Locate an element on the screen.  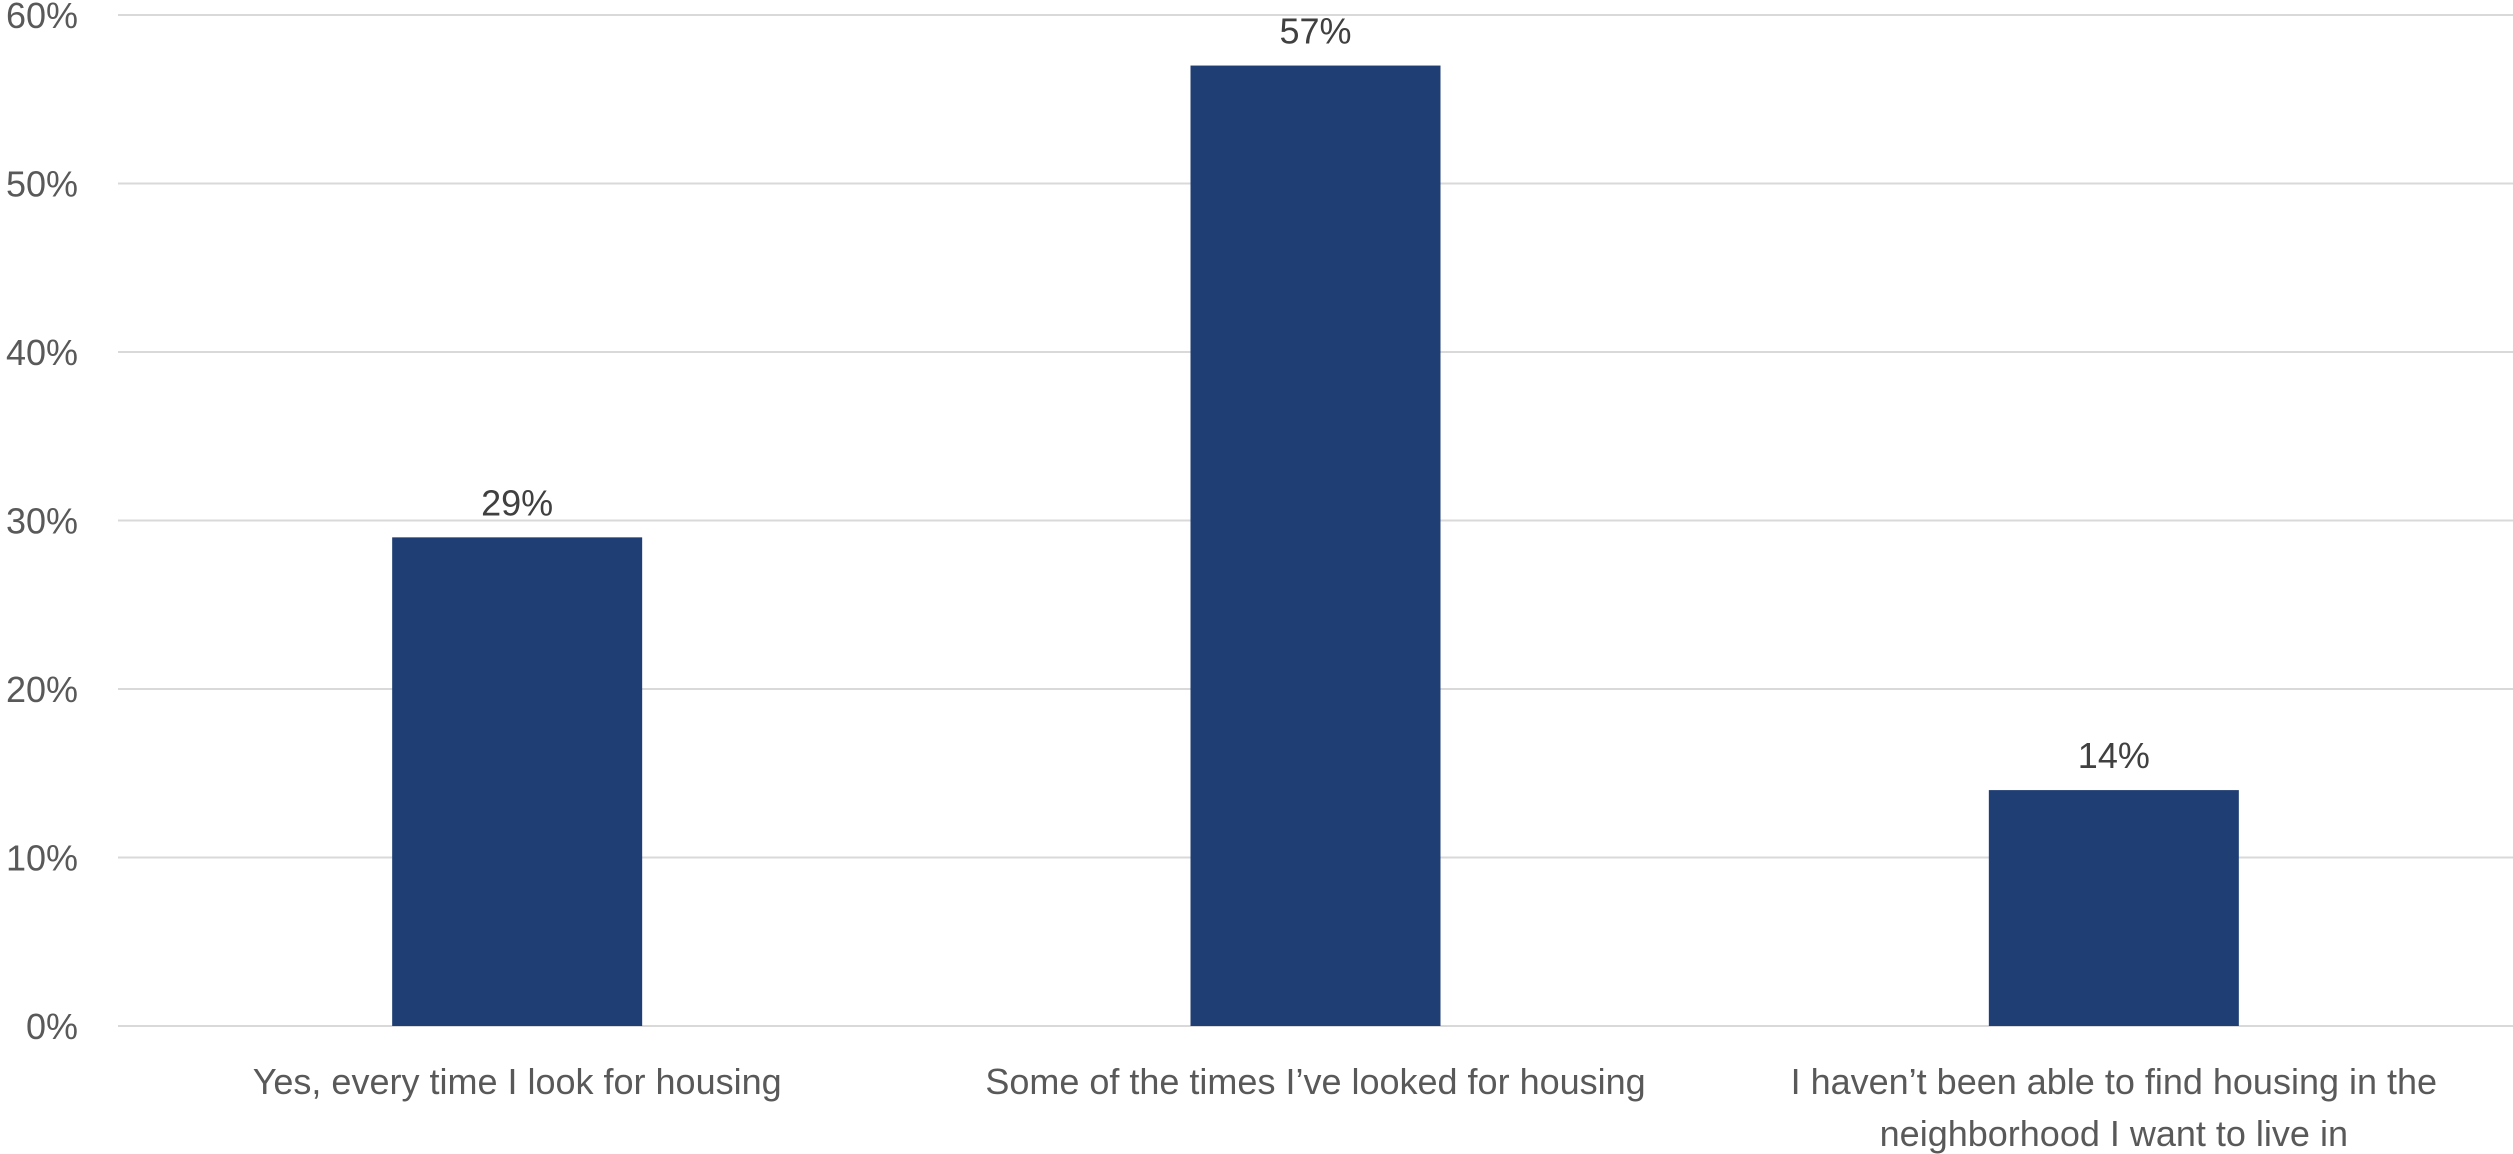
y-tick-label: 20% is located at coordinates (42, 689).